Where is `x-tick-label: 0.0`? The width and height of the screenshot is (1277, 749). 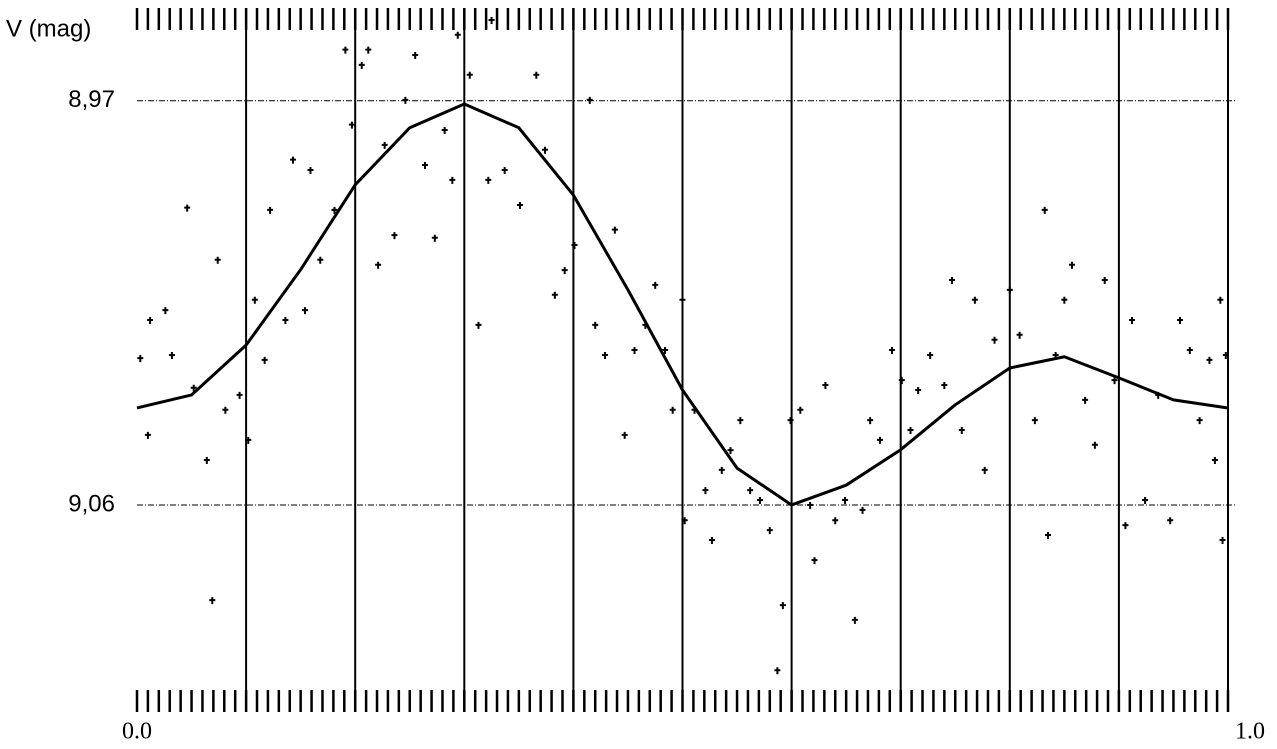
x-tick-label: 0.0 is located at coordinates (137, 732).